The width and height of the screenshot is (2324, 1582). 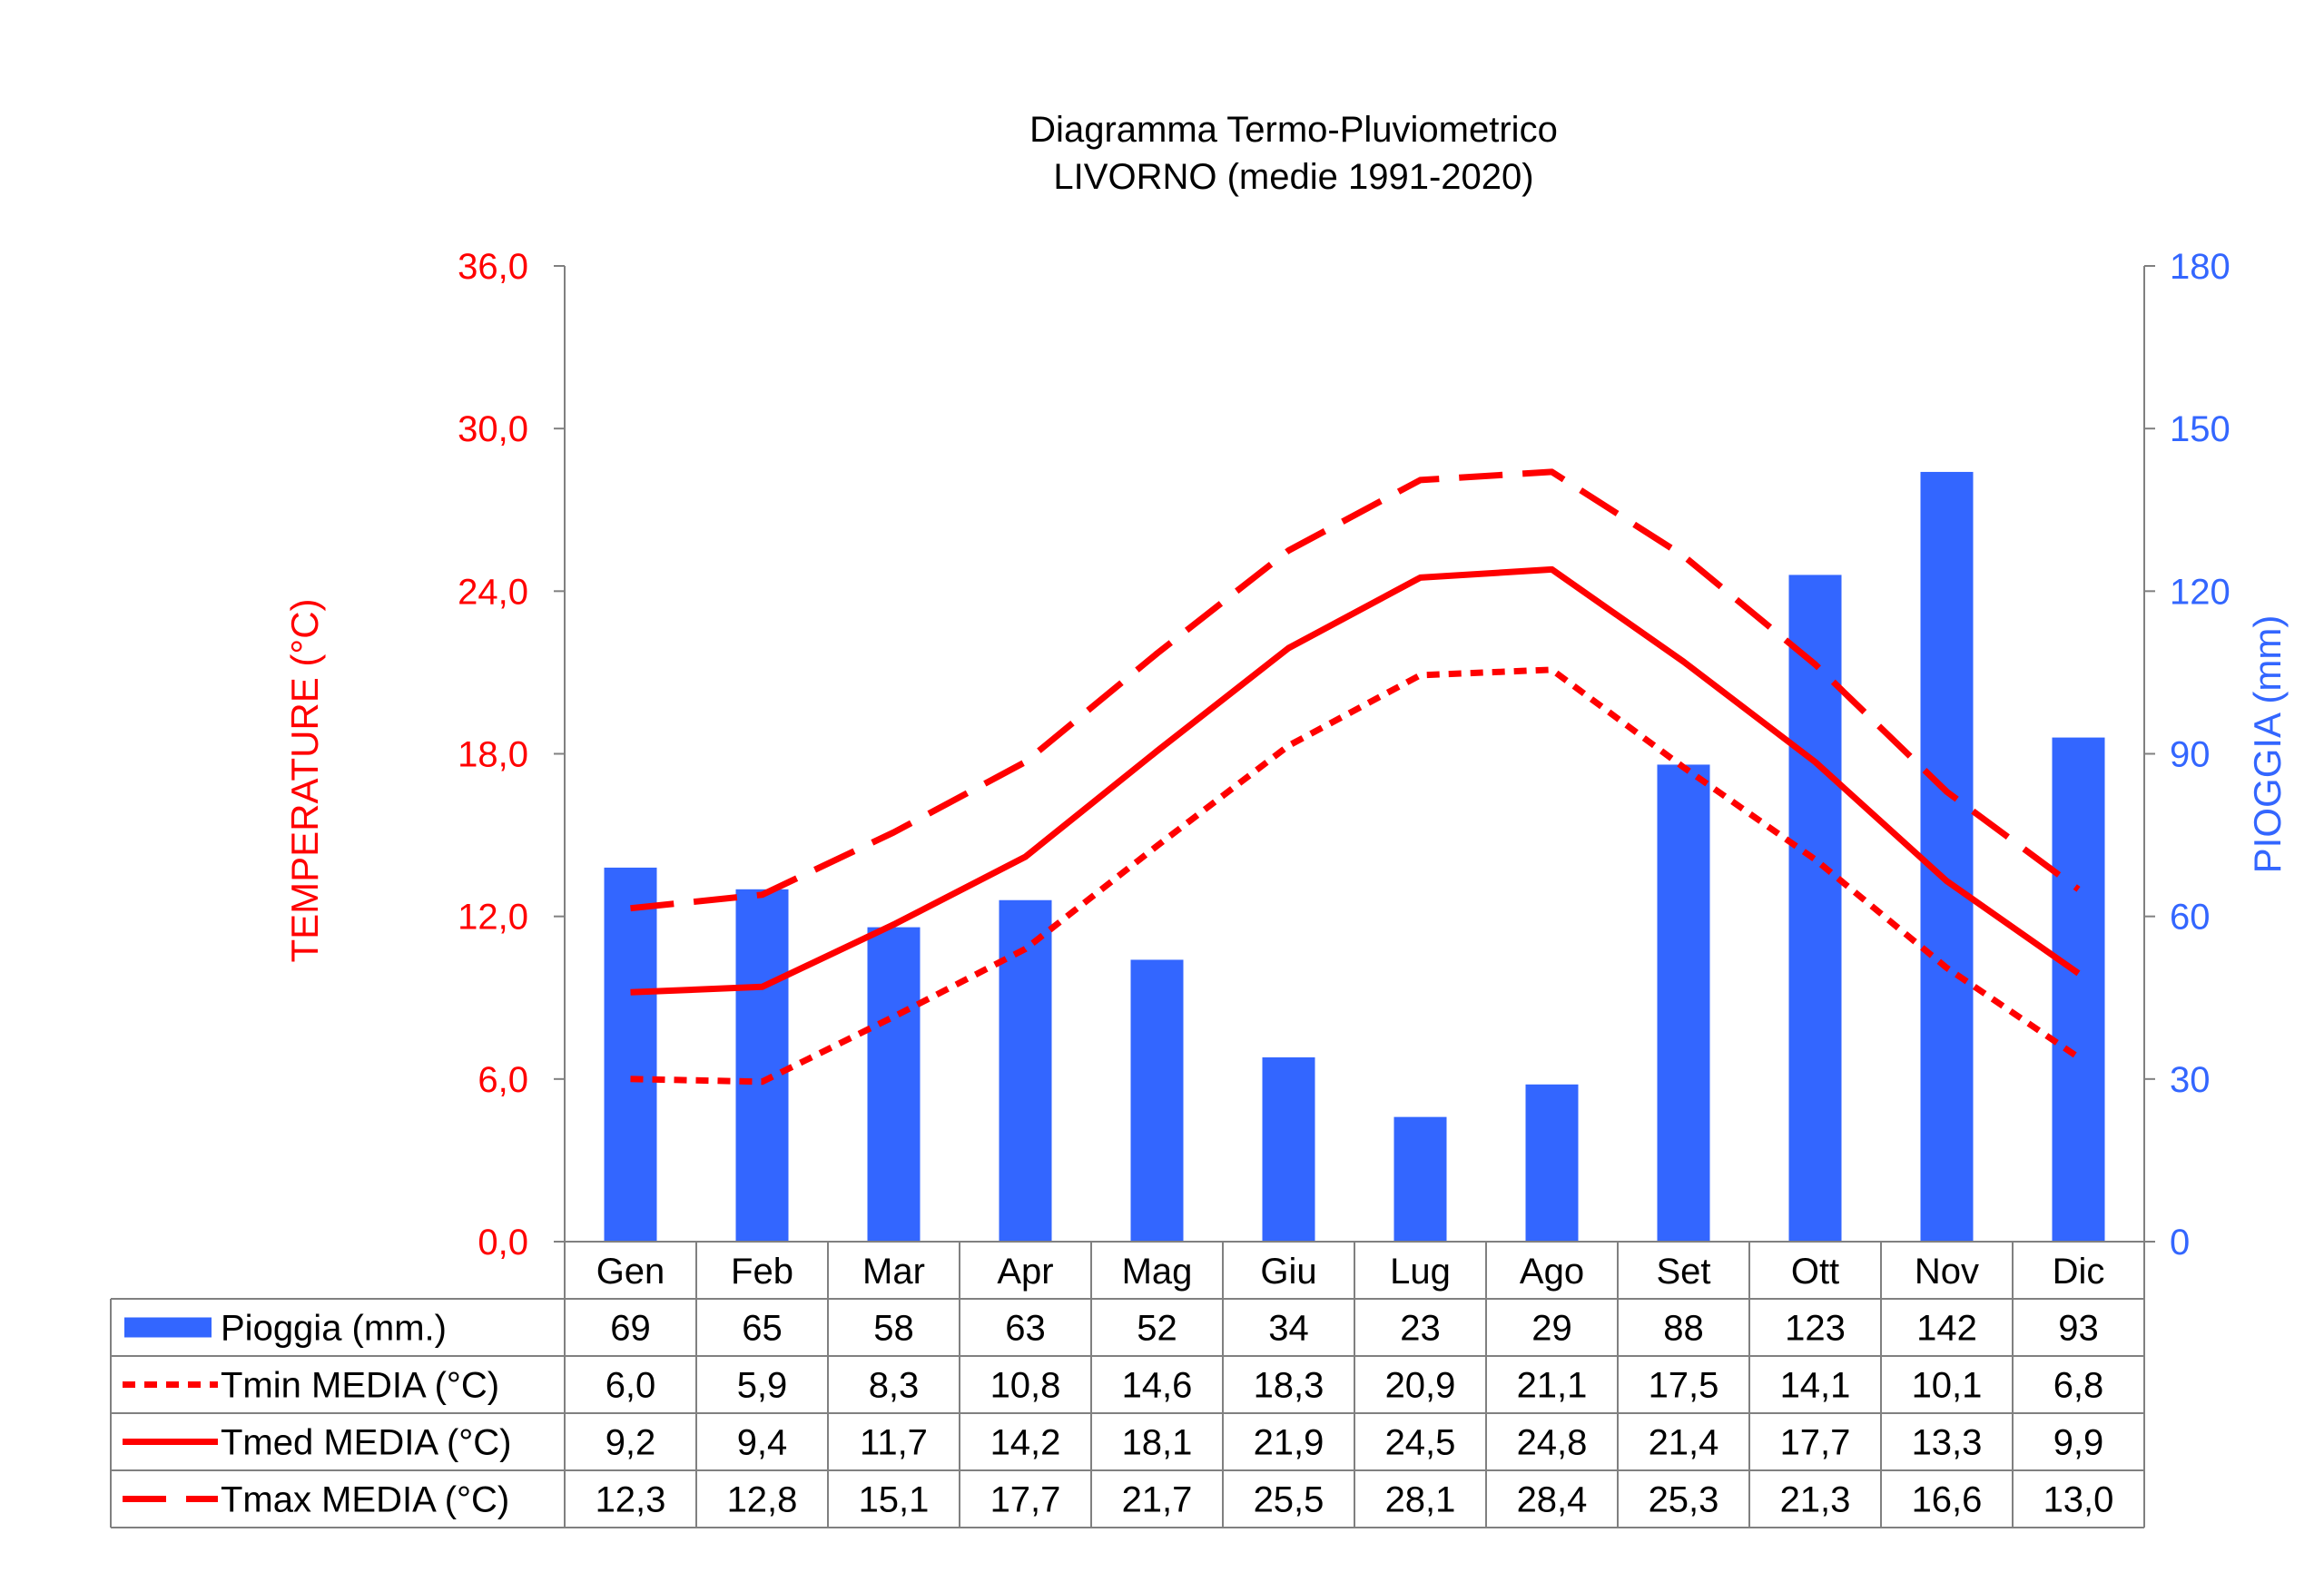 I want to click on table-cell: 23, so click(x=1420, y=1329).